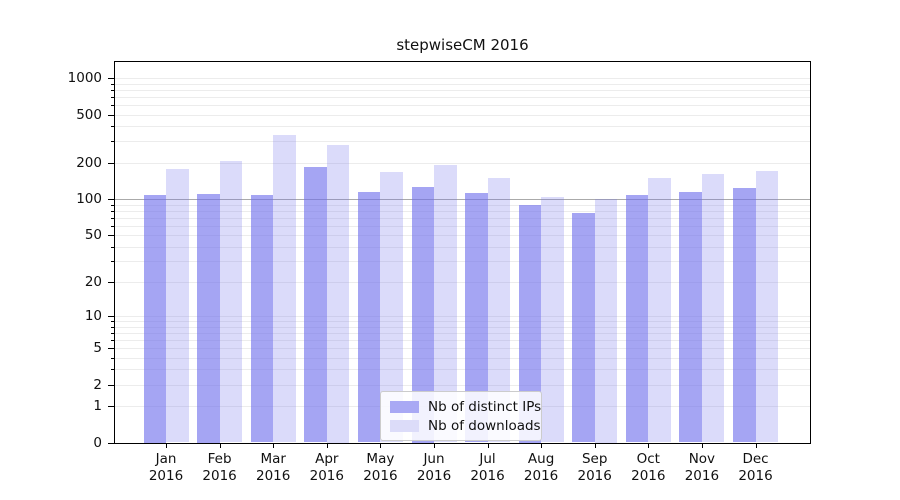 The image size is (900, 500). Describe the element at coordinates (755, 467) in the screenshot. I see `x-axis-tick-label: Dec 2016` at that location.